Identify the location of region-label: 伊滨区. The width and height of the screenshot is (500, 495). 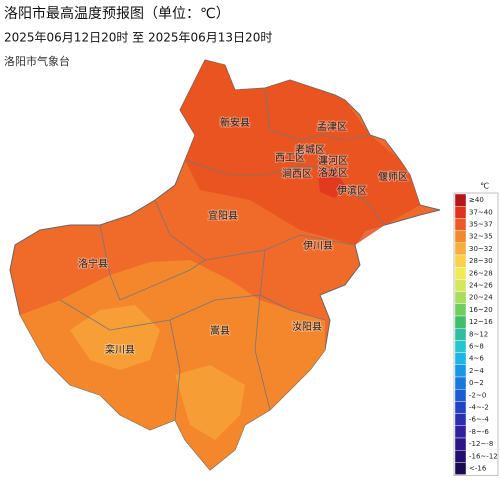
(352, 190).